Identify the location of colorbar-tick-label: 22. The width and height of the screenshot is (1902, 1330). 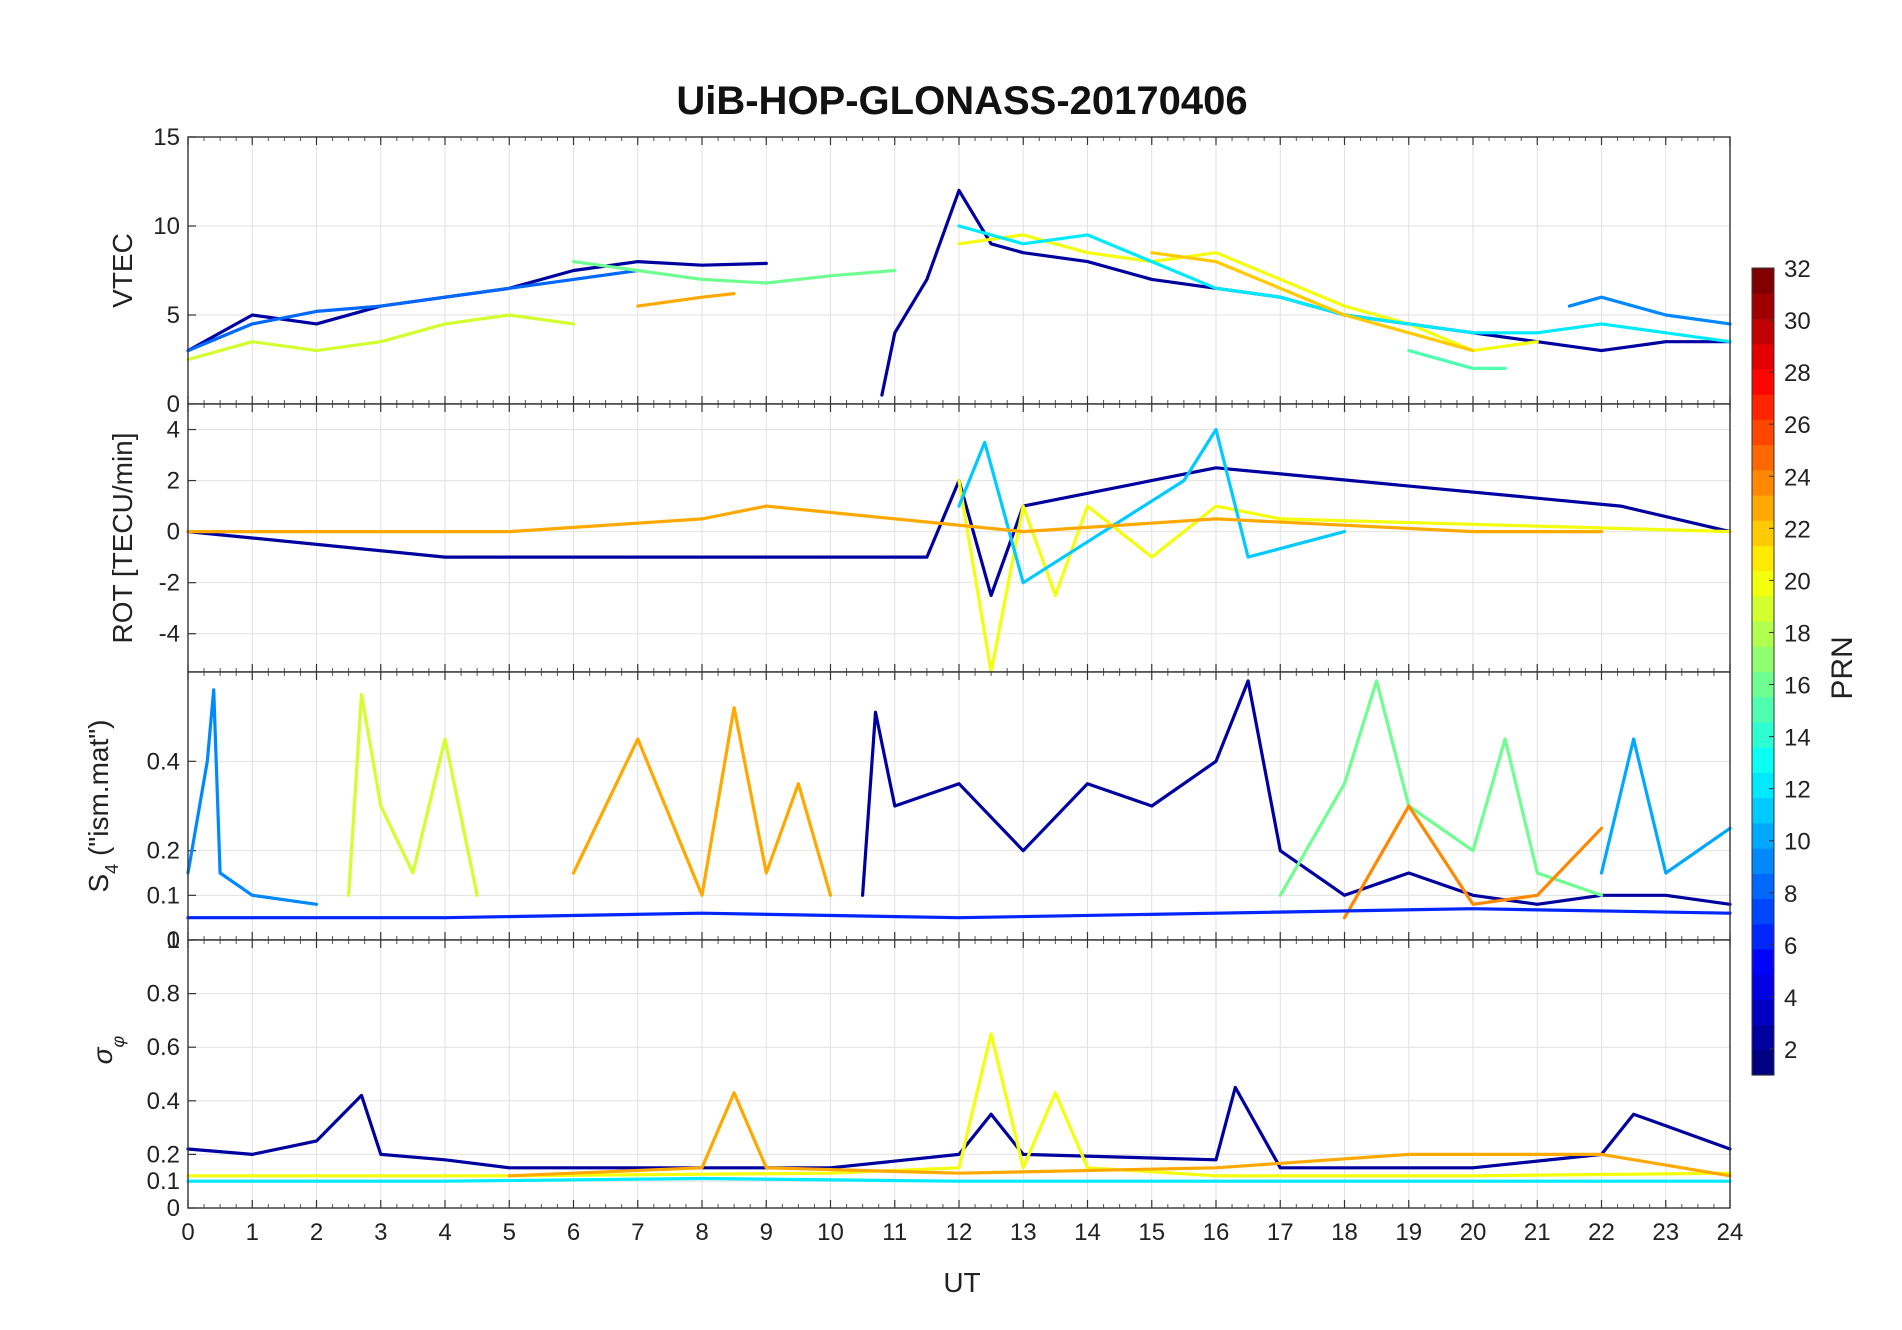
(1797, 529).